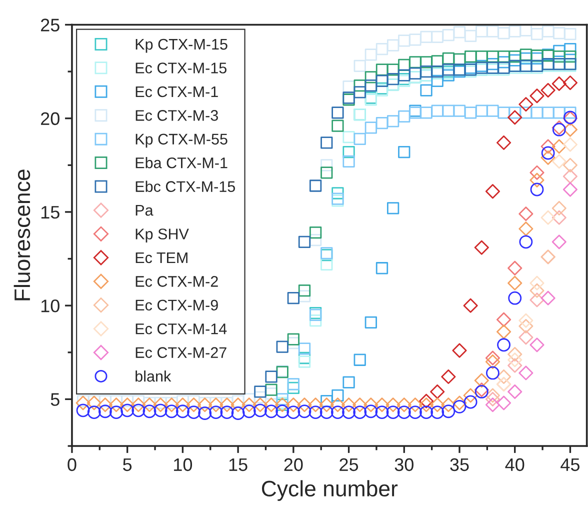 This screenshot has width=588, height=510. What do you see at coordinates (404, 465) in the screenshot?
I see `x-tick-label: 30` at bounding box center [404, 465].